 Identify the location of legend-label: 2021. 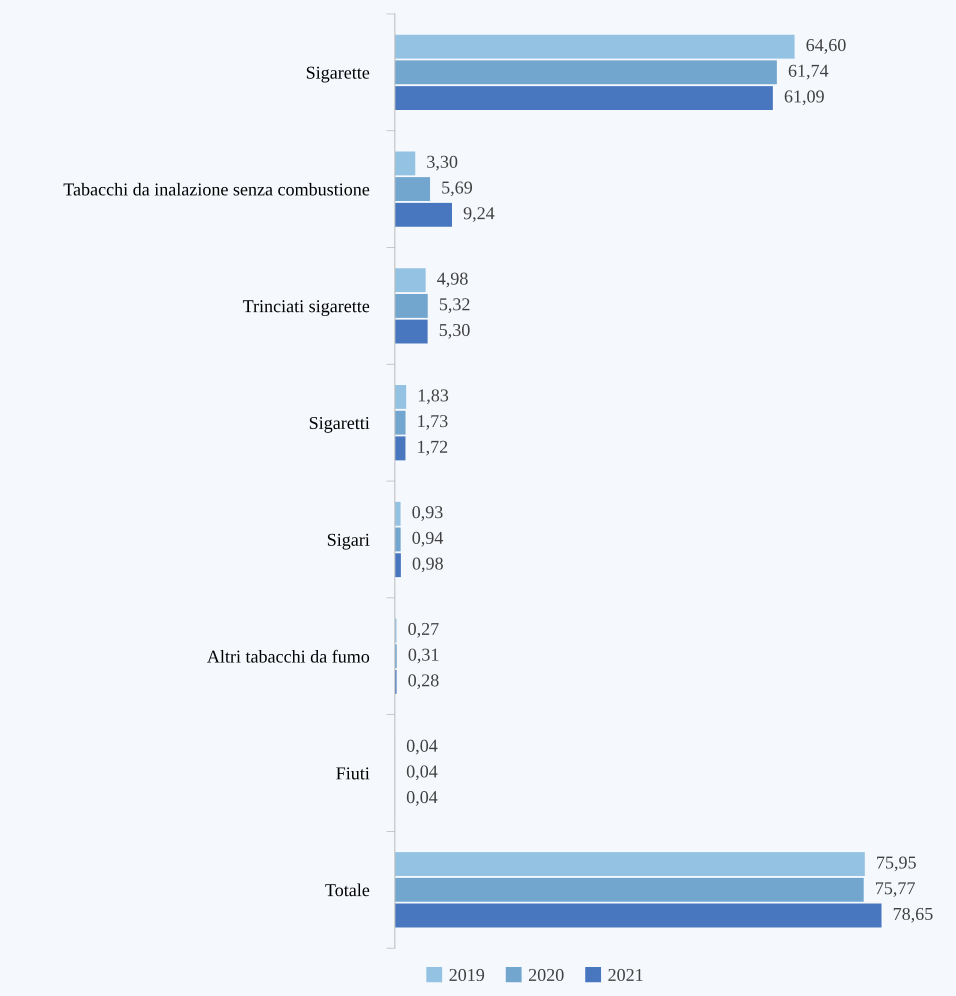
(625, 975).